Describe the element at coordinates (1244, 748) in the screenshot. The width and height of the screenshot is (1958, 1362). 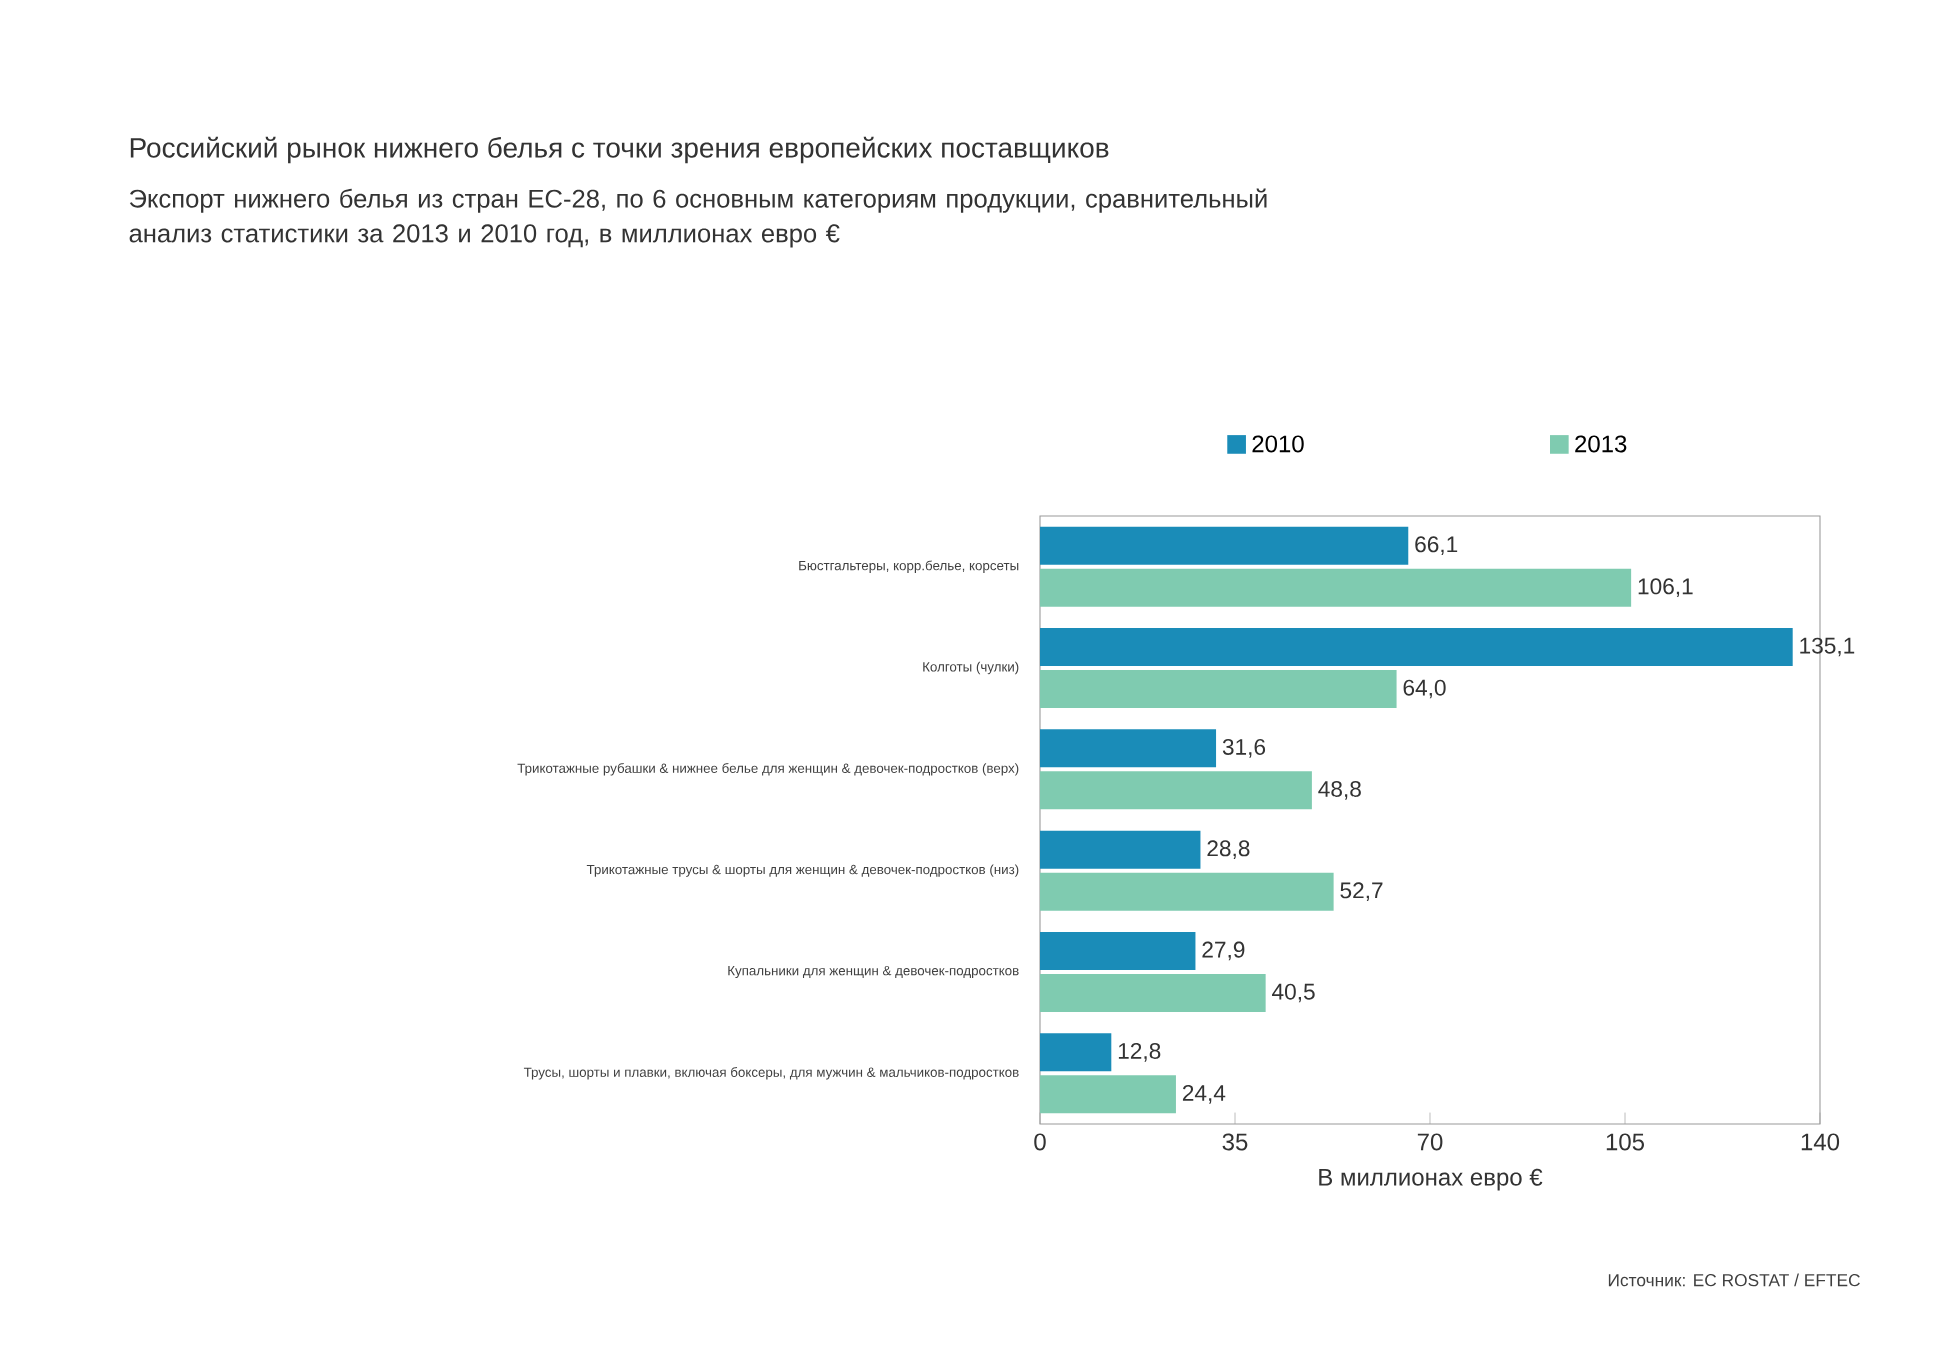
I see `data-label: 31,6` at that location.